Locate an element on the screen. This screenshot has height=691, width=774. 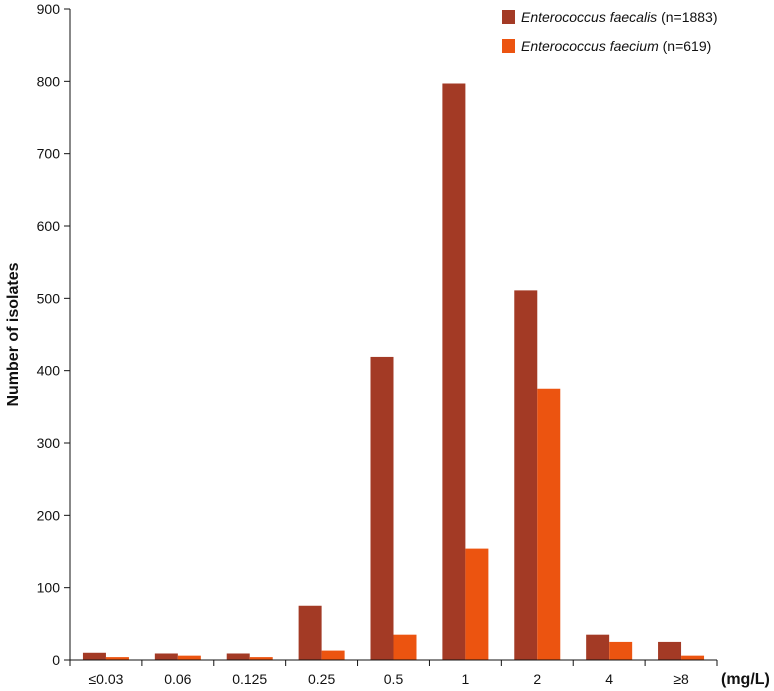
x-axis-ticks: ≤0.03 0.06 0.125 0.25 0.5 1 2 4 ≥8 is located at coordinates (393, 673).